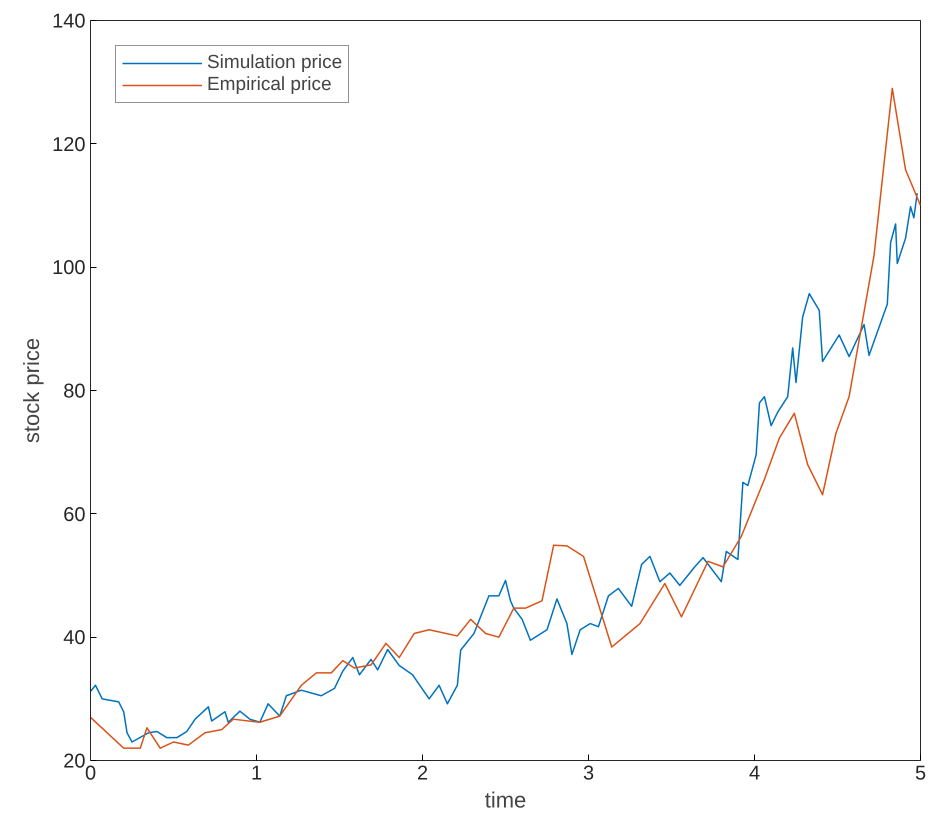 Image resolution: width=941 pixels, height=828 pixels. What do you see at coordinates (754, 773) in the screenshot?
I see `x-tick-label: 4` at bounding box center [754, 773].